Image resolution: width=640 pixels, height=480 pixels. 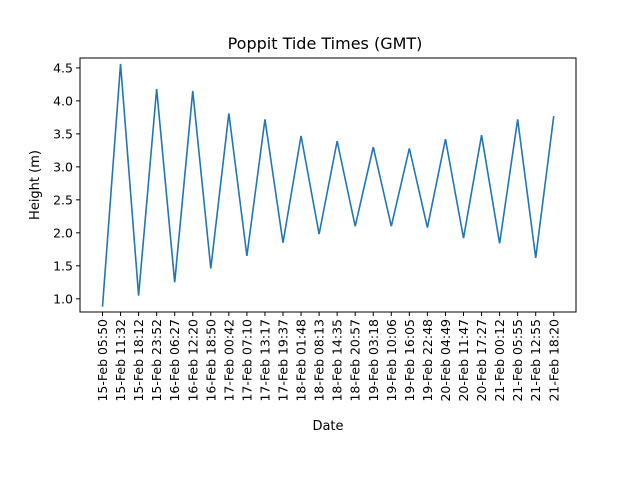 I want to click on y-tick-label: 4.5, so click(x=63, y=67).